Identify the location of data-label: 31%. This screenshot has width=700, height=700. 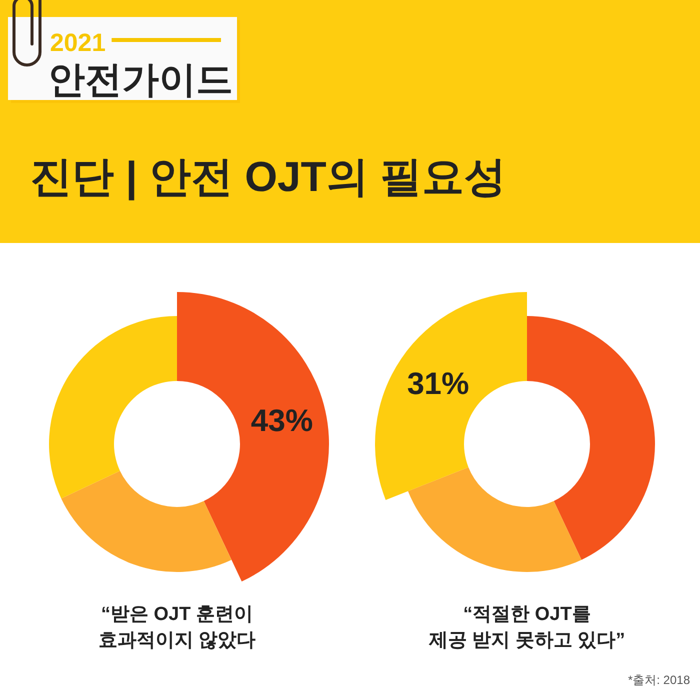
(438, 384).